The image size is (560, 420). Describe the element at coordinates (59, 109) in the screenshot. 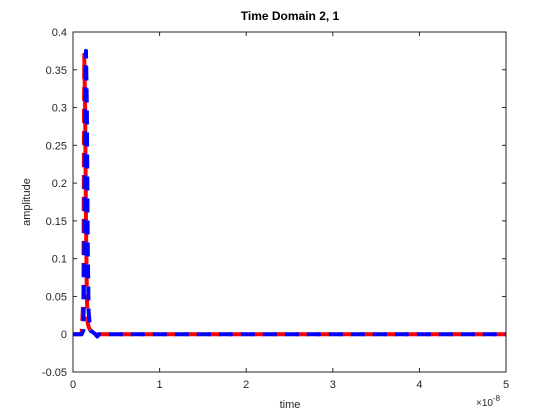

I see `y-tick-label: 0.3` at that location.